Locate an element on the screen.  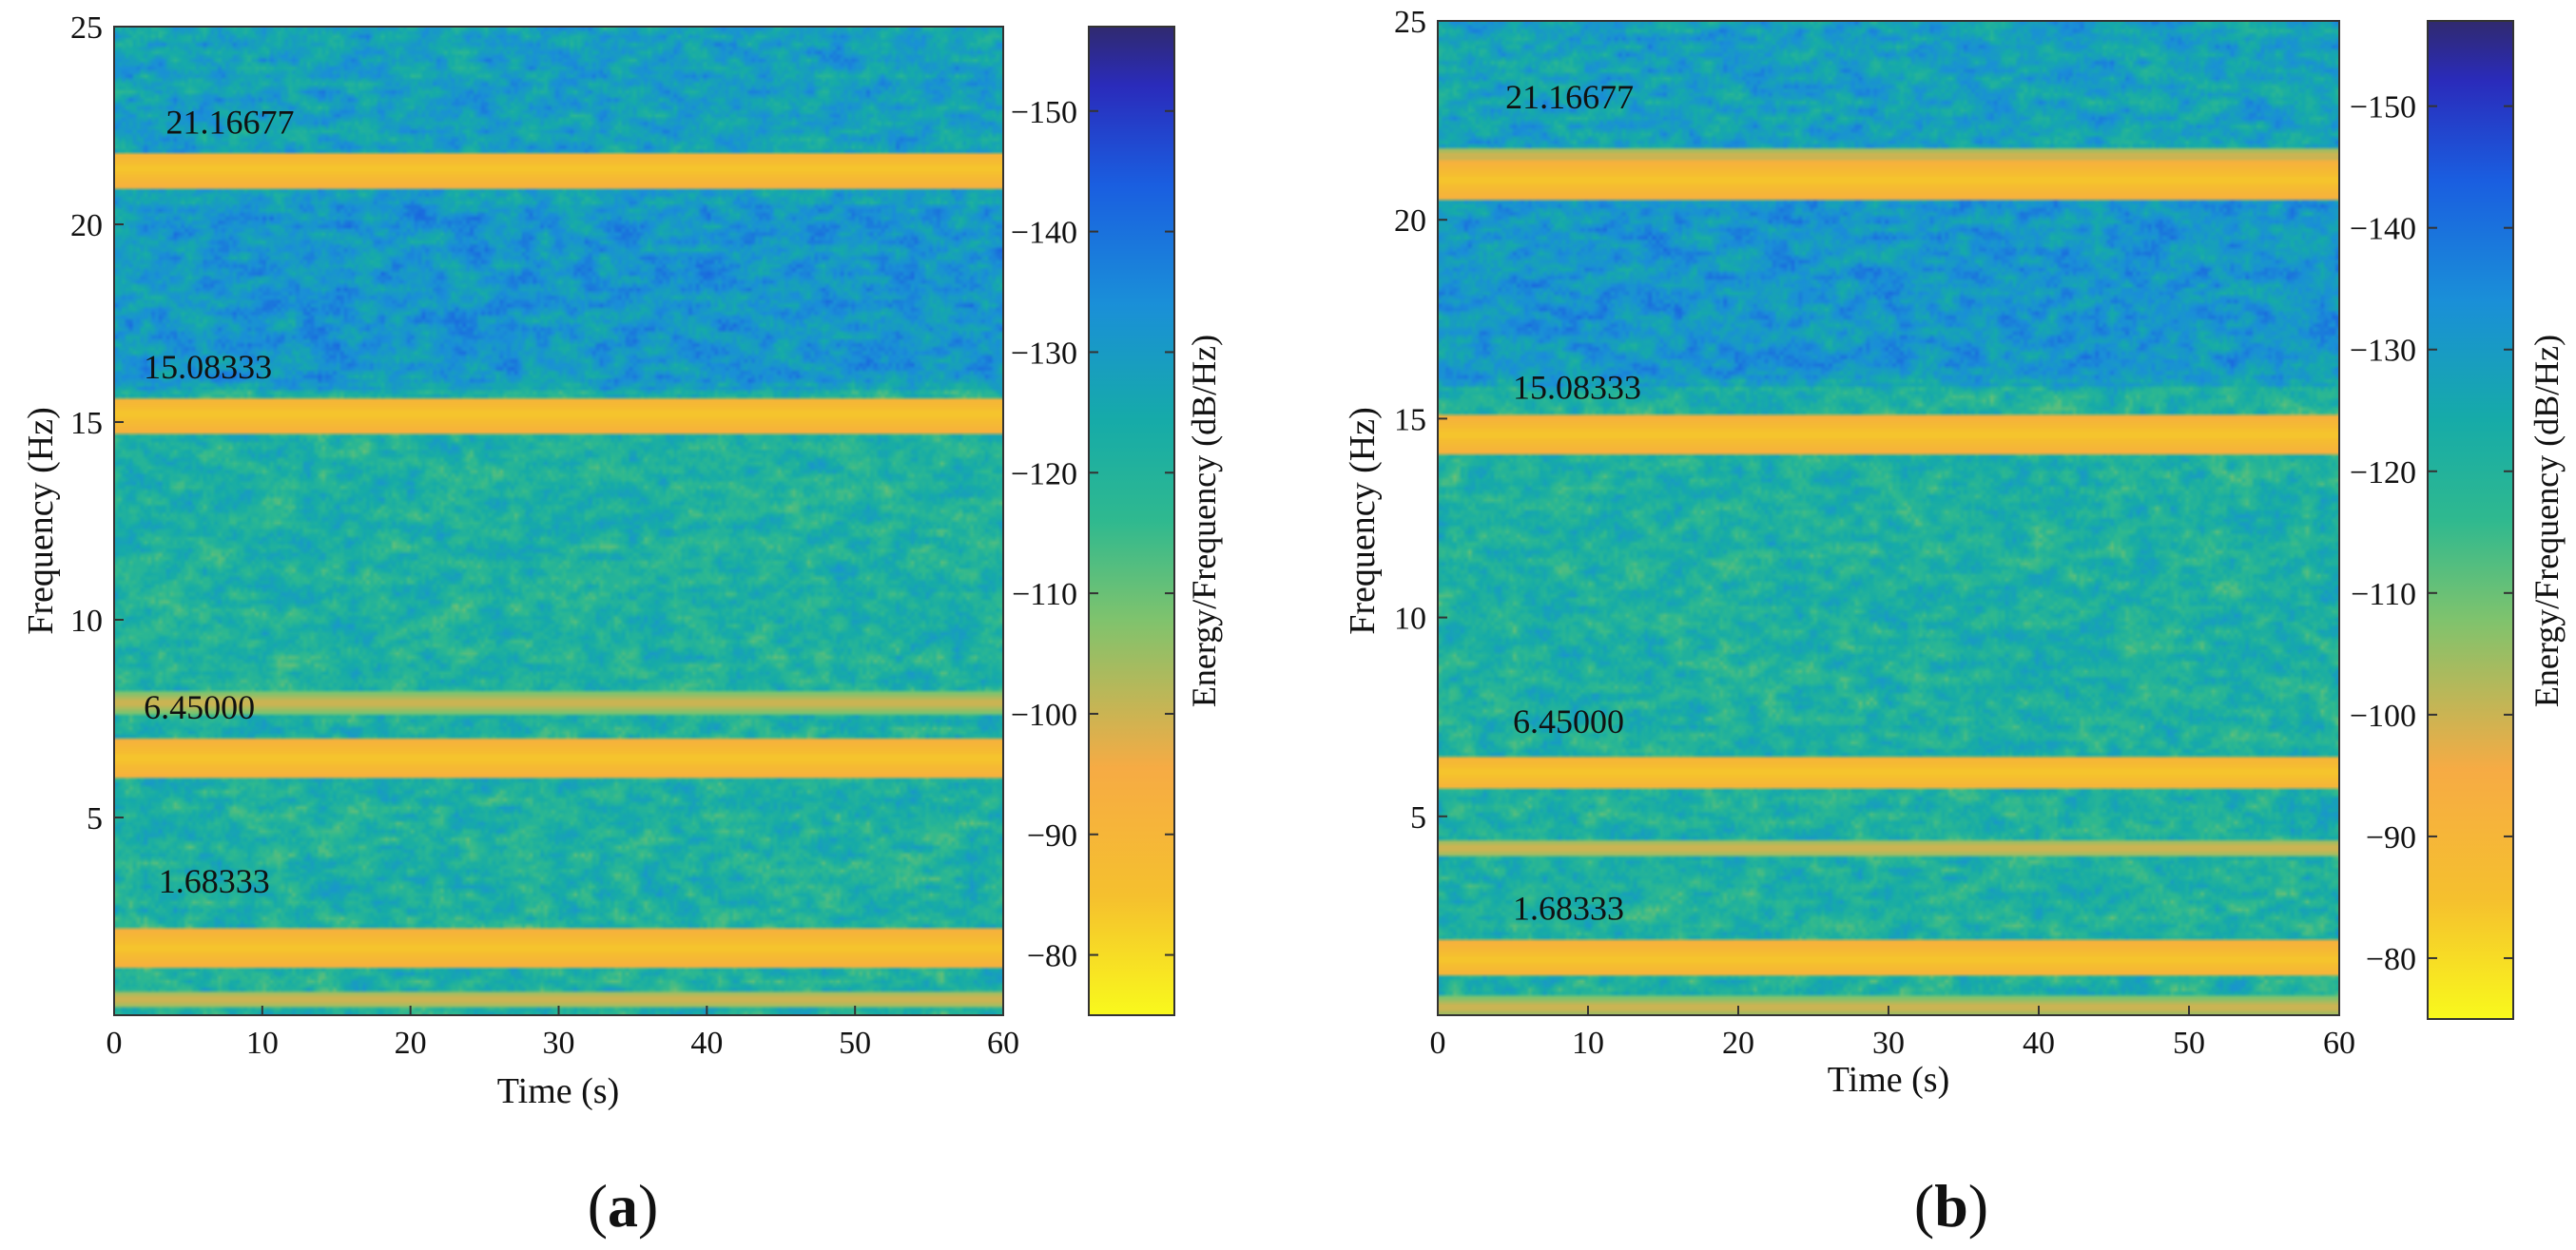
band-label-b-3: 21.16677 is located at coordinates (1569, 97).